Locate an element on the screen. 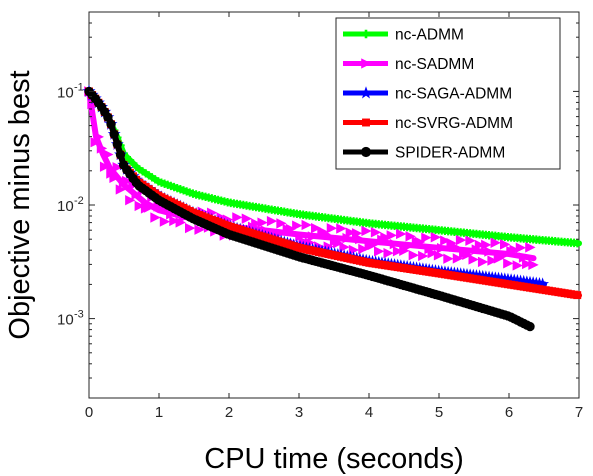 The width and height of the screenshot is (593, 476). y-tick-exponent: -2 is located at coordinates (79, 201).